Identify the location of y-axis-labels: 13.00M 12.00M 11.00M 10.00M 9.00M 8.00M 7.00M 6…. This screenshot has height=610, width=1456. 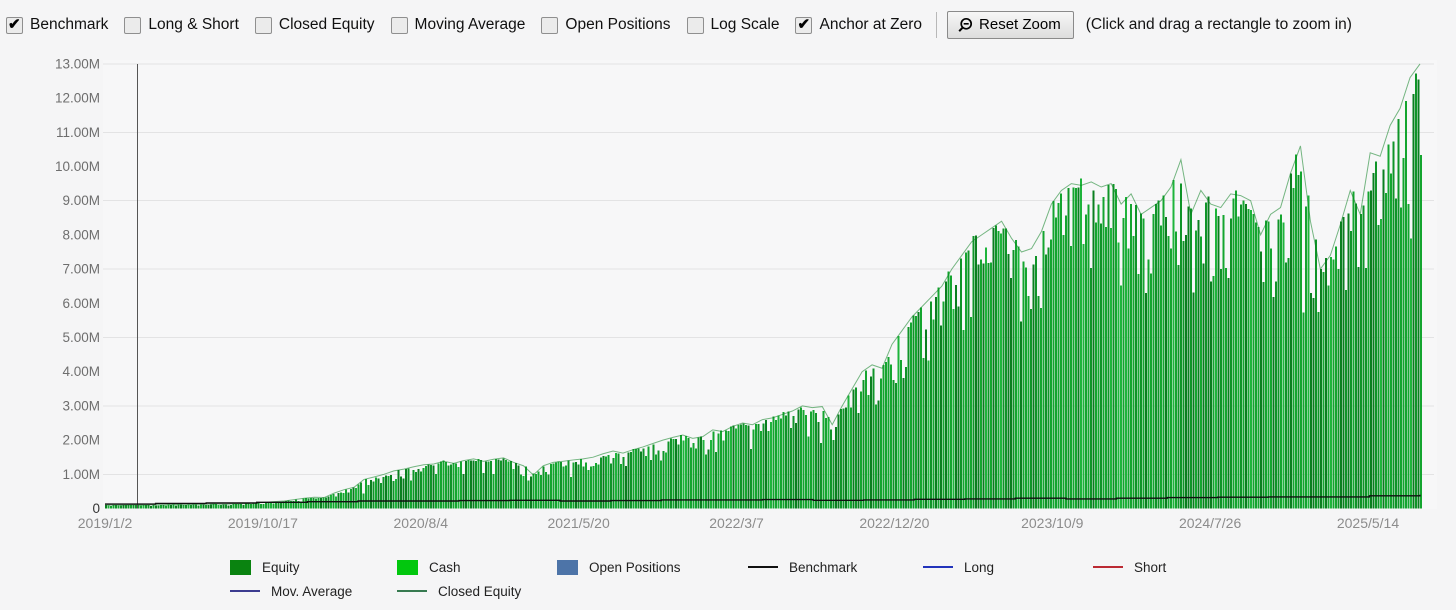
(77, 286).